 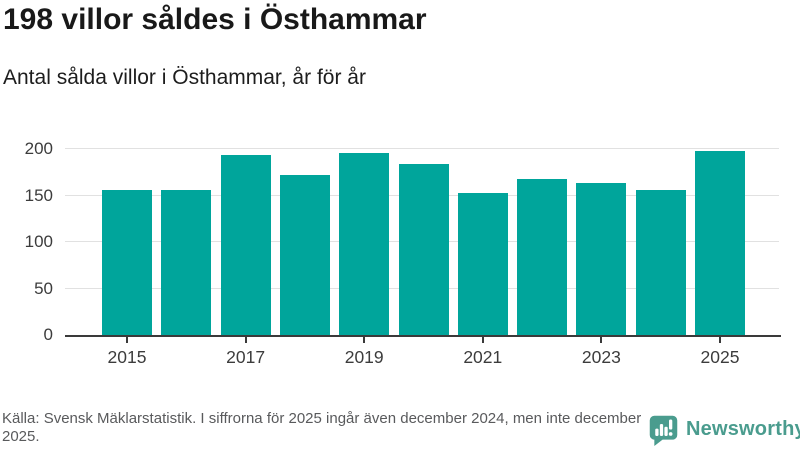 I want to click on x-tick-label-2017: 2017, so click(x=246, y=357).